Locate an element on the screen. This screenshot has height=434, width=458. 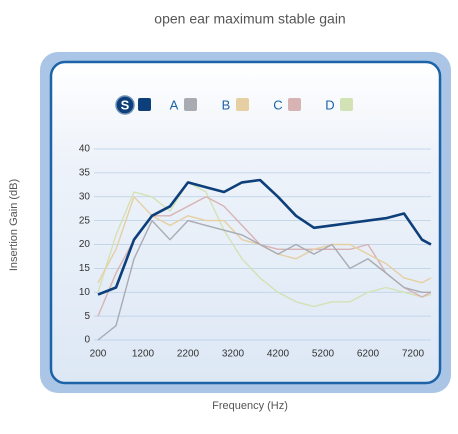
x-tick-label: 7200 is located at coordinates (413, 354).